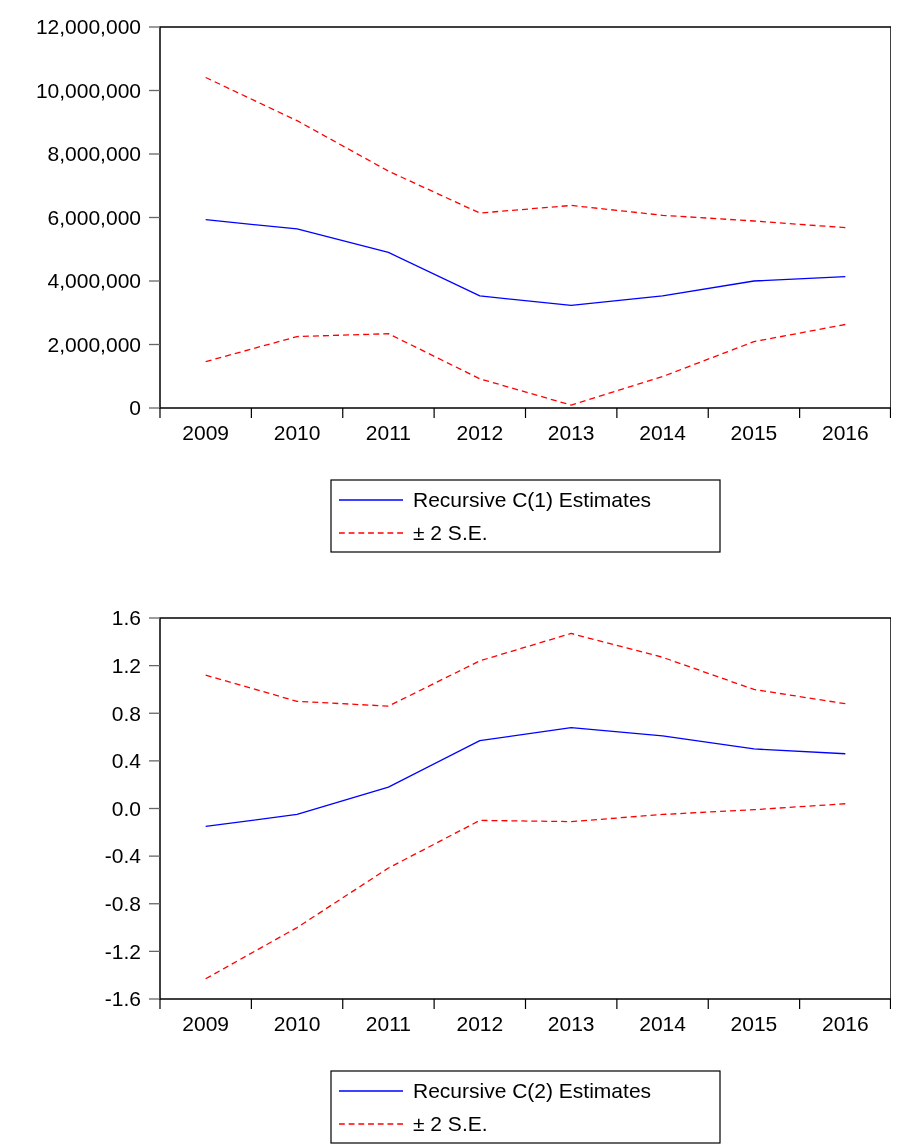  I want to click on y-tick-label: 0.8, so click(126, 713).